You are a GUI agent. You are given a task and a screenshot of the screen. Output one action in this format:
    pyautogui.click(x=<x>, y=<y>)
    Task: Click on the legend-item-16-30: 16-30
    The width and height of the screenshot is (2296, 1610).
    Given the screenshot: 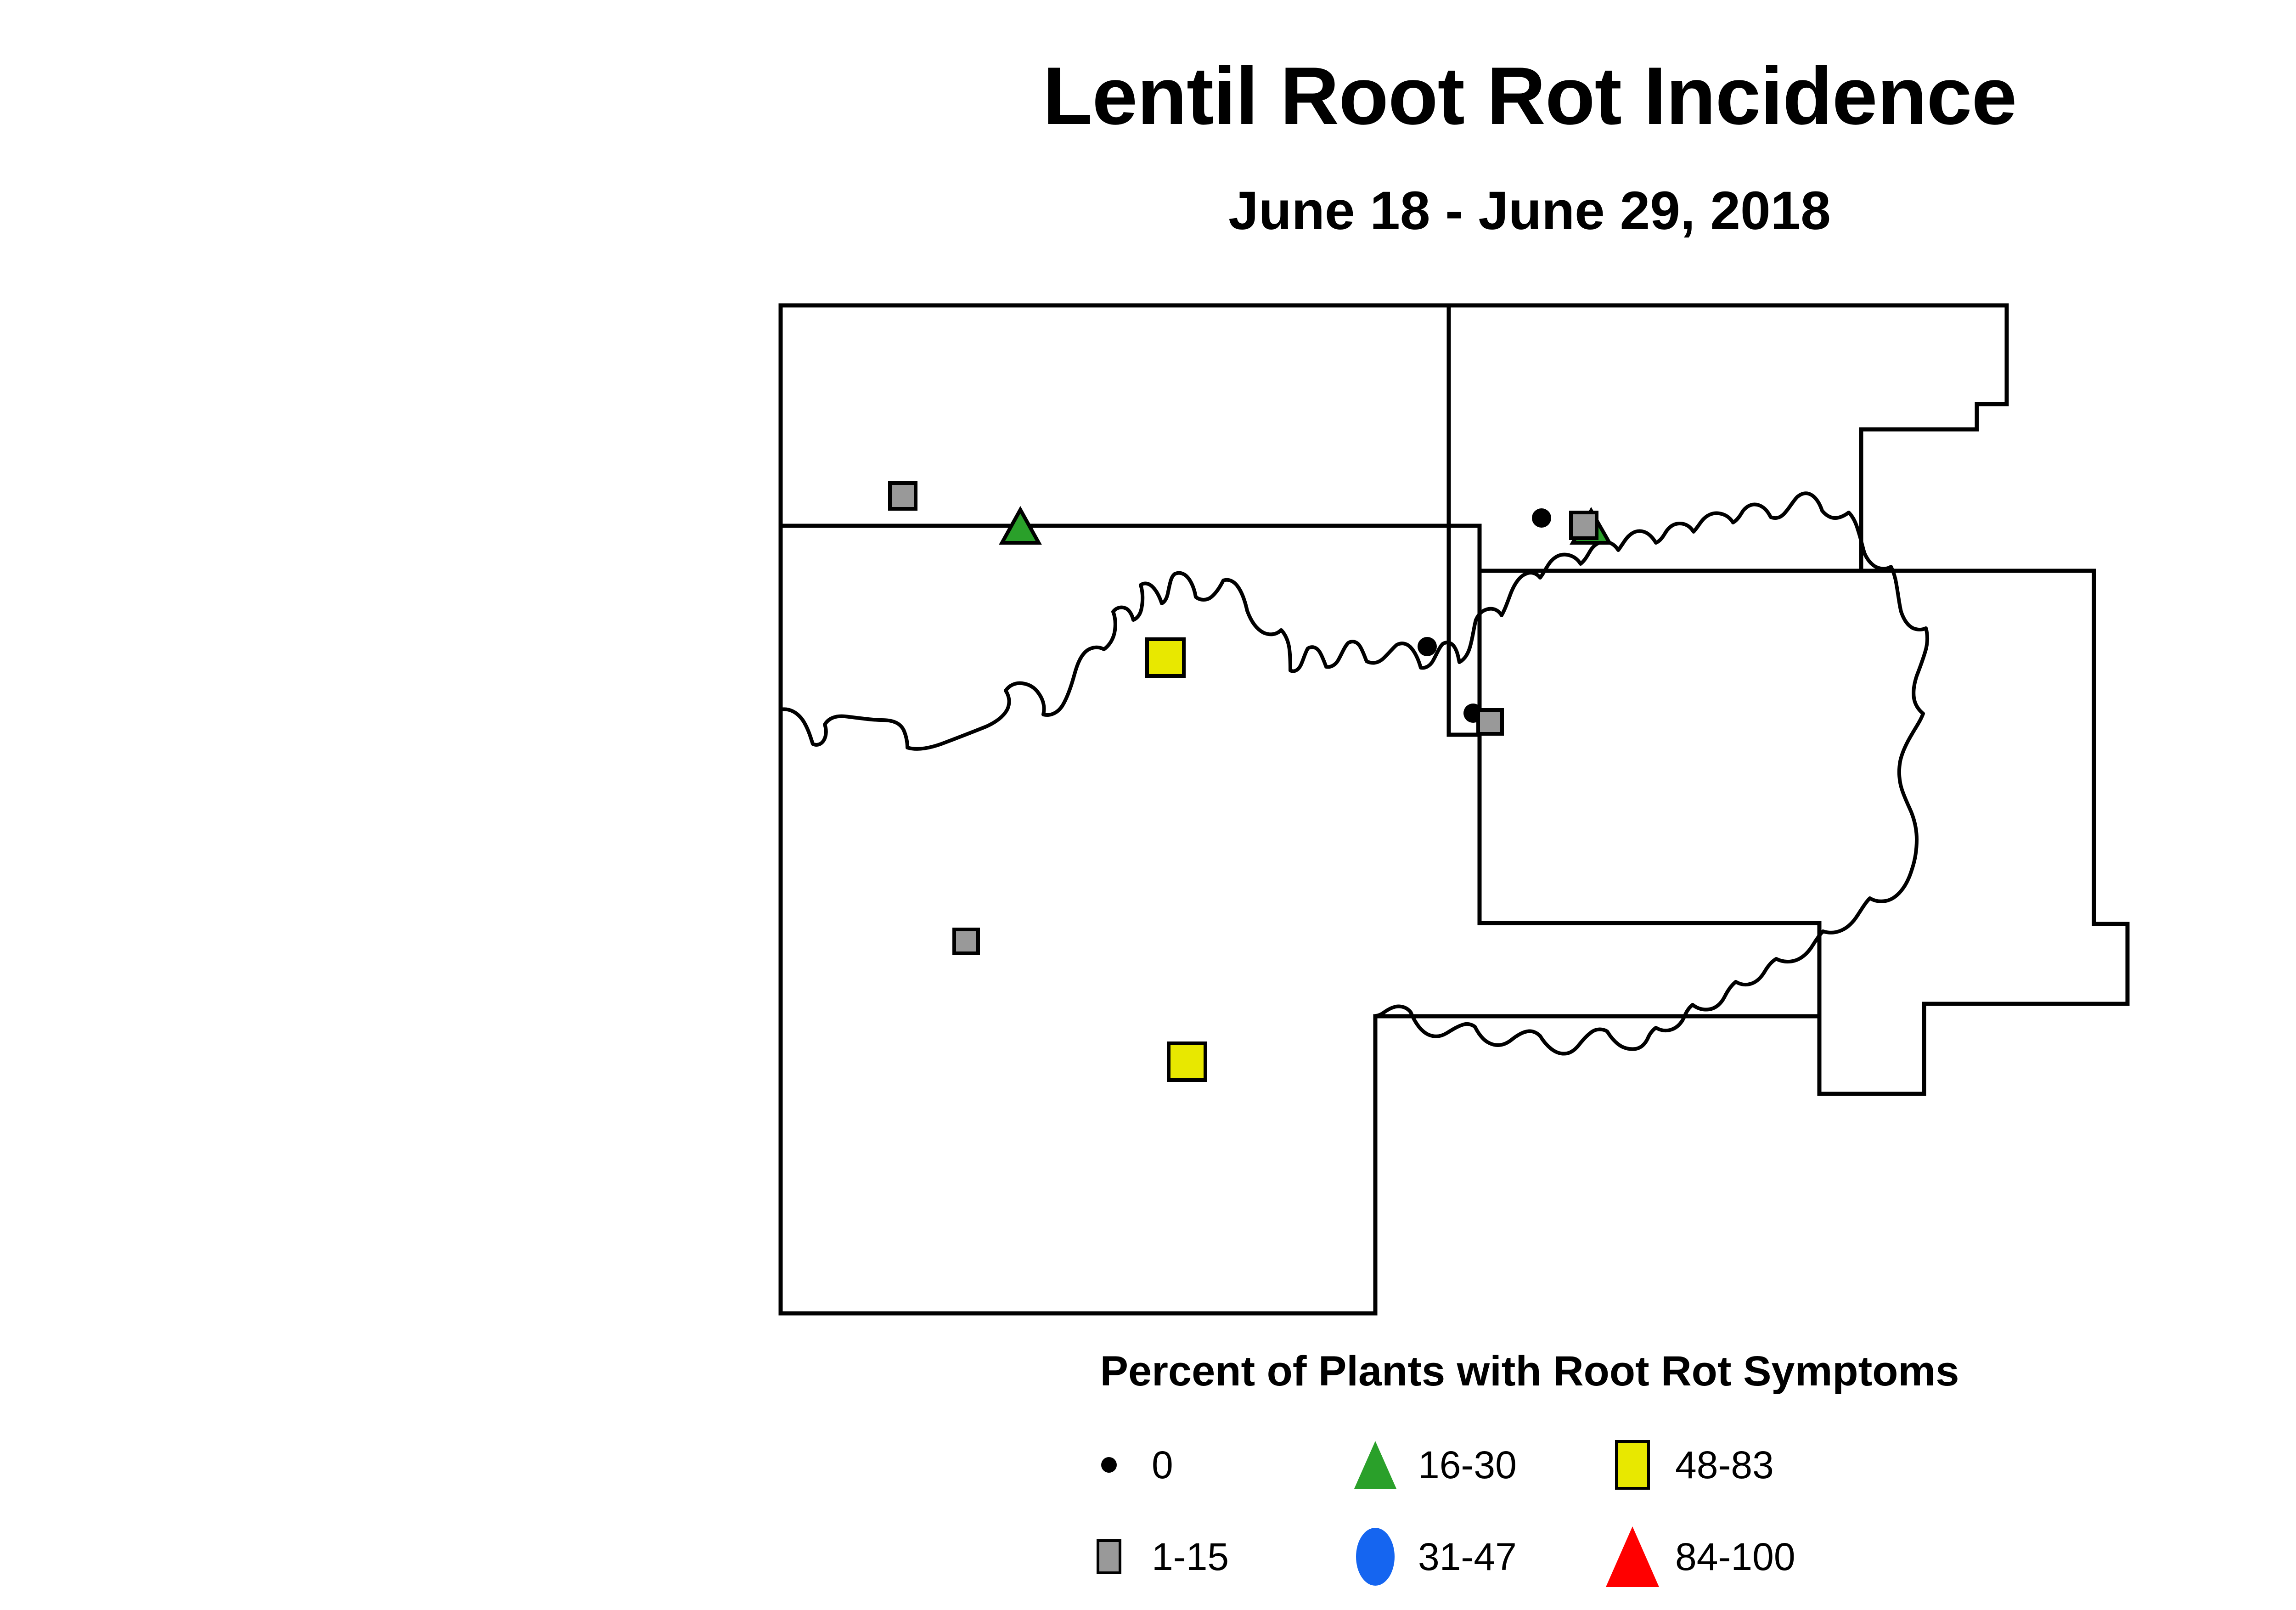 What is the action you would take?
    pyautogui.click(x=1429, y=1465)
    